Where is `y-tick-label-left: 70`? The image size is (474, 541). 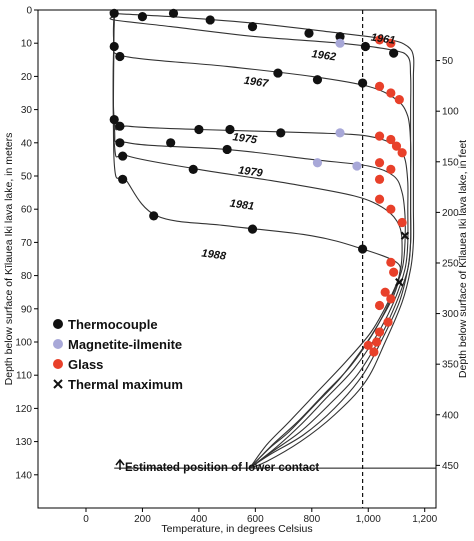 y-tick-label-left: 70 is located at coordinates (27, 243).